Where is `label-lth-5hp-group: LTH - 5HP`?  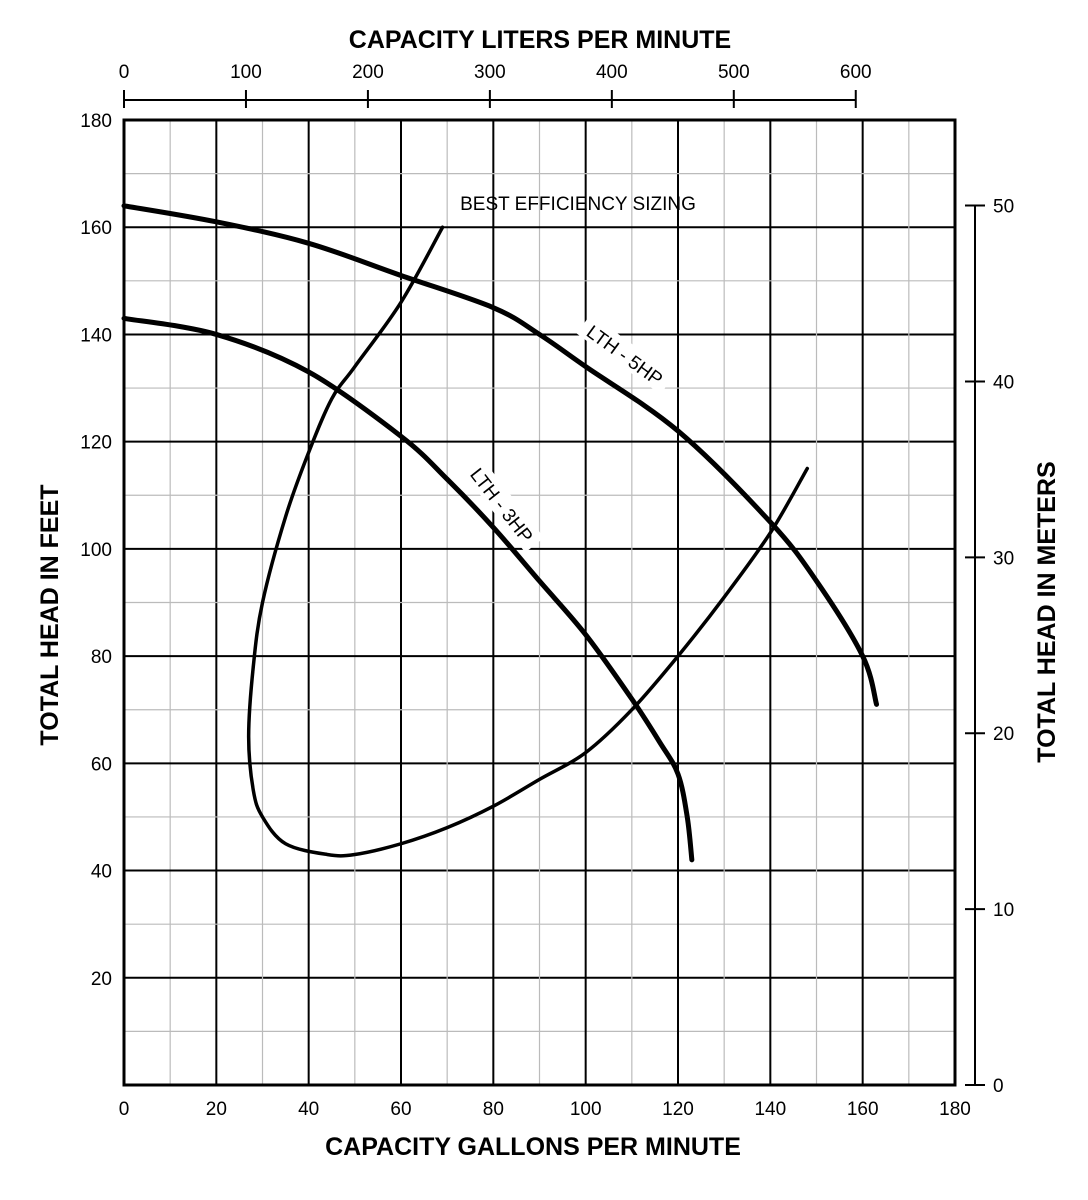
label-lth-5hp-group: LTH - 5HP is located at coordinates (625, 354).